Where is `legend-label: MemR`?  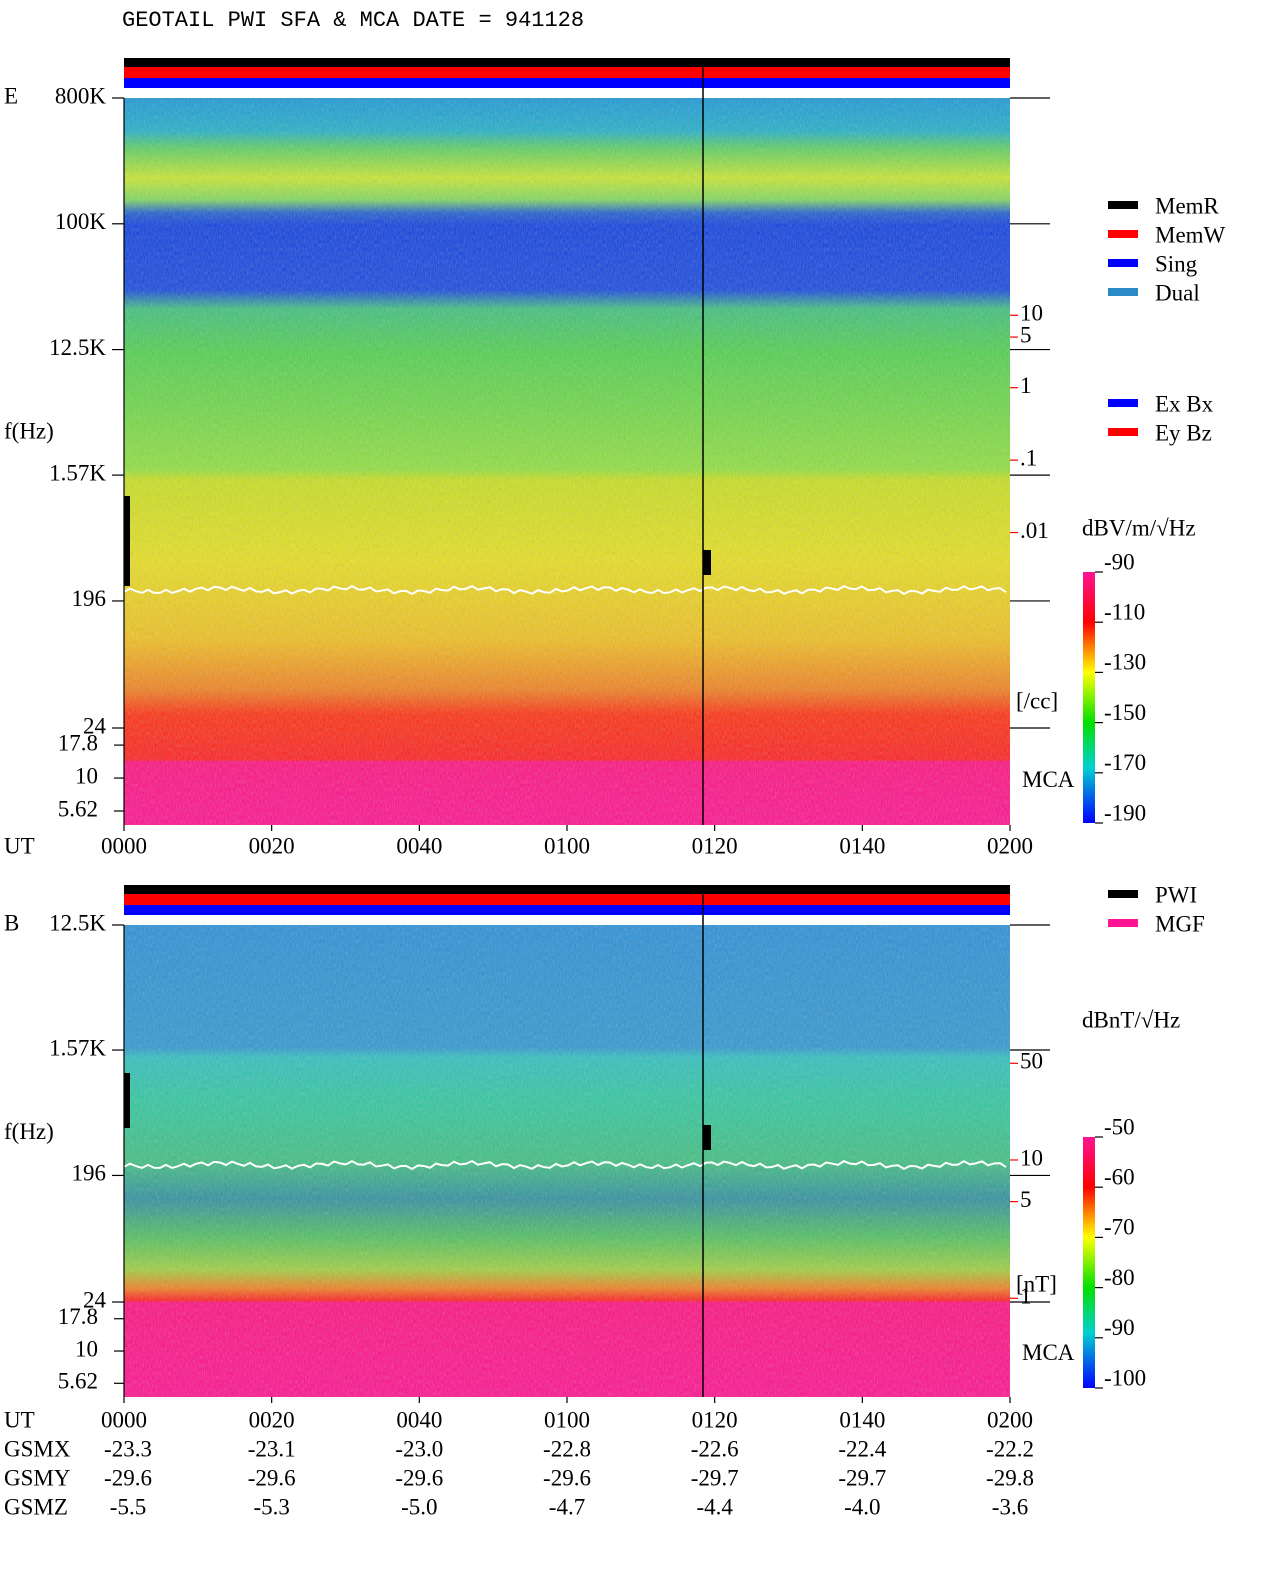
legend-label: MemR is located at coordinates (1187, 205).